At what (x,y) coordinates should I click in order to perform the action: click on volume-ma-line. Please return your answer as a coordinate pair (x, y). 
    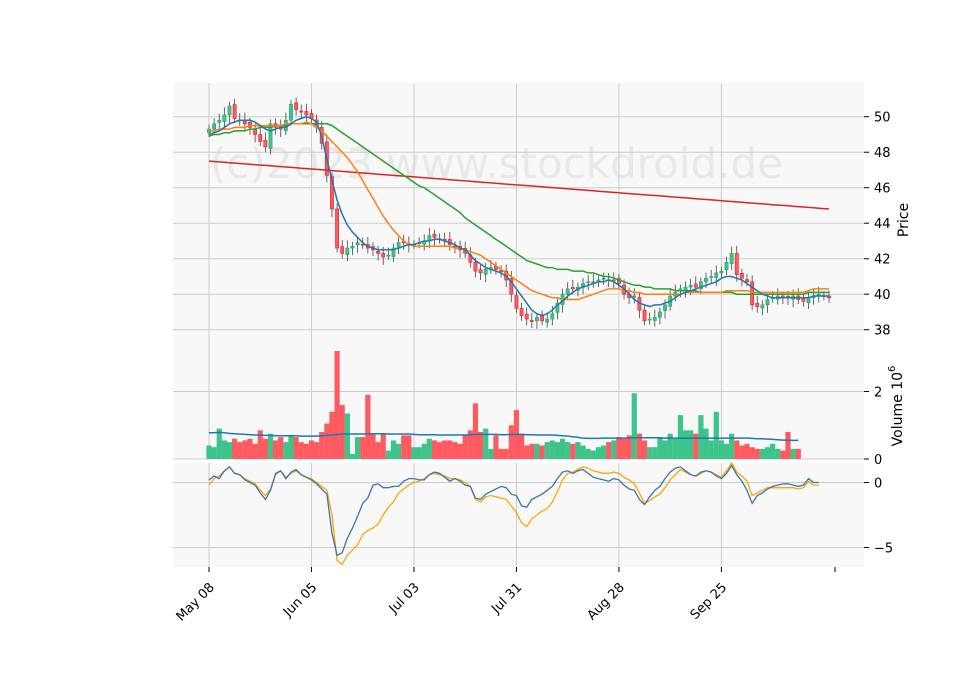
    Looking at the image, I should click on (504, 436).